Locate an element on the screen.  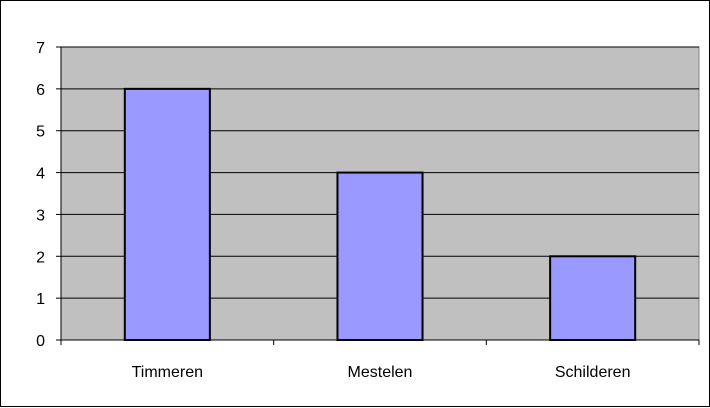
y-tick-label-7: 7 is located at coordinates (40, 48).